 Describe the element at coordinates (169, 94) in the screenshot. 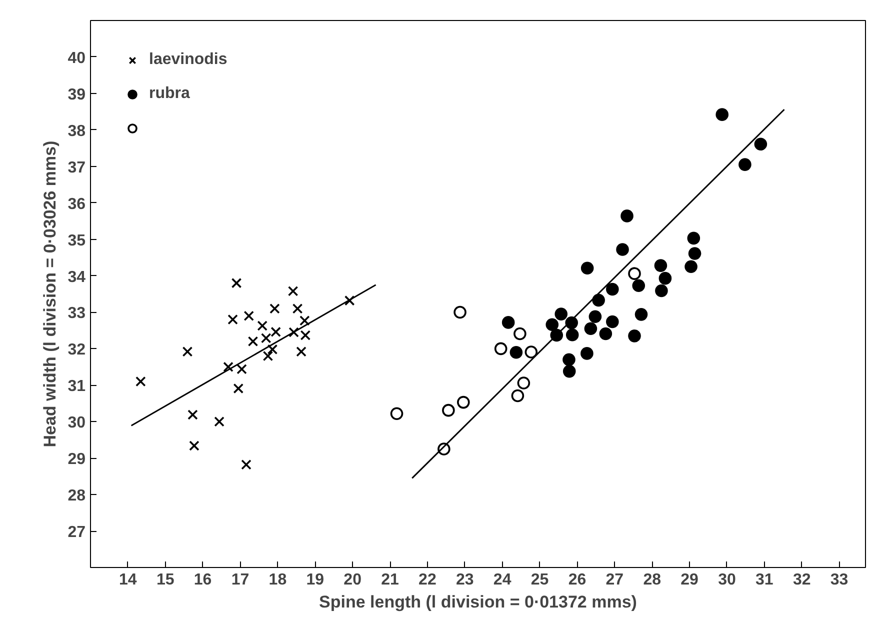

I see `legend-label: rubra` at that location.